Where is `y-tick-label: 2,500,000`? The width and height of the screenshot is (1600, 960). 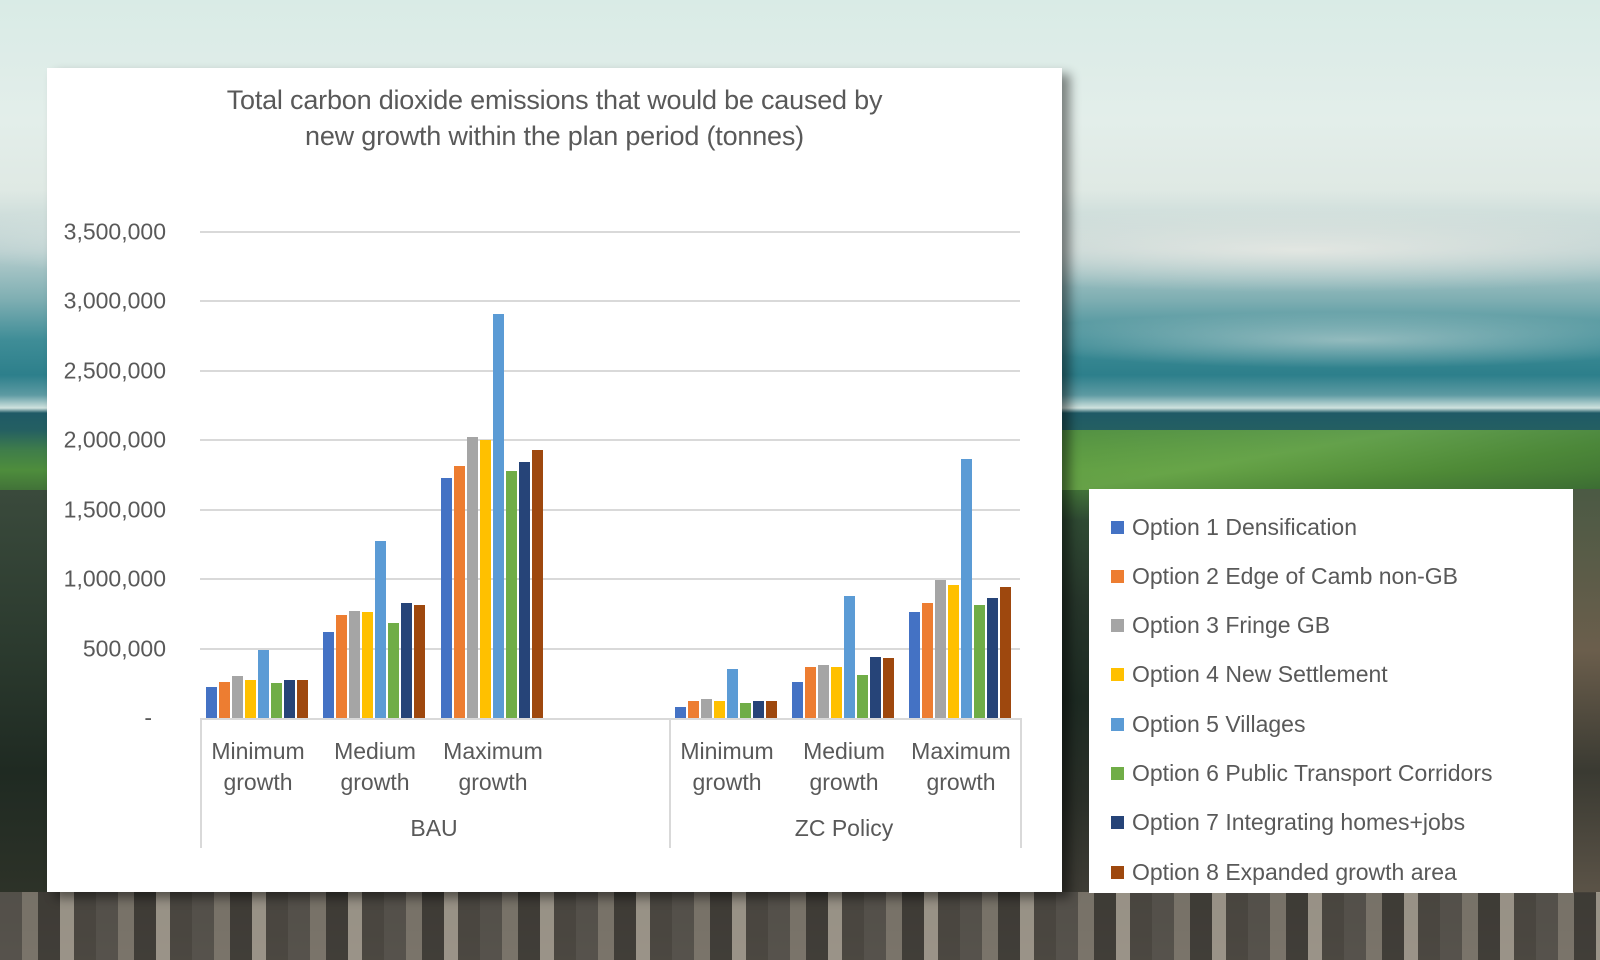
y-tick-label: 2,500,000 is located at coordinates (114, 370).